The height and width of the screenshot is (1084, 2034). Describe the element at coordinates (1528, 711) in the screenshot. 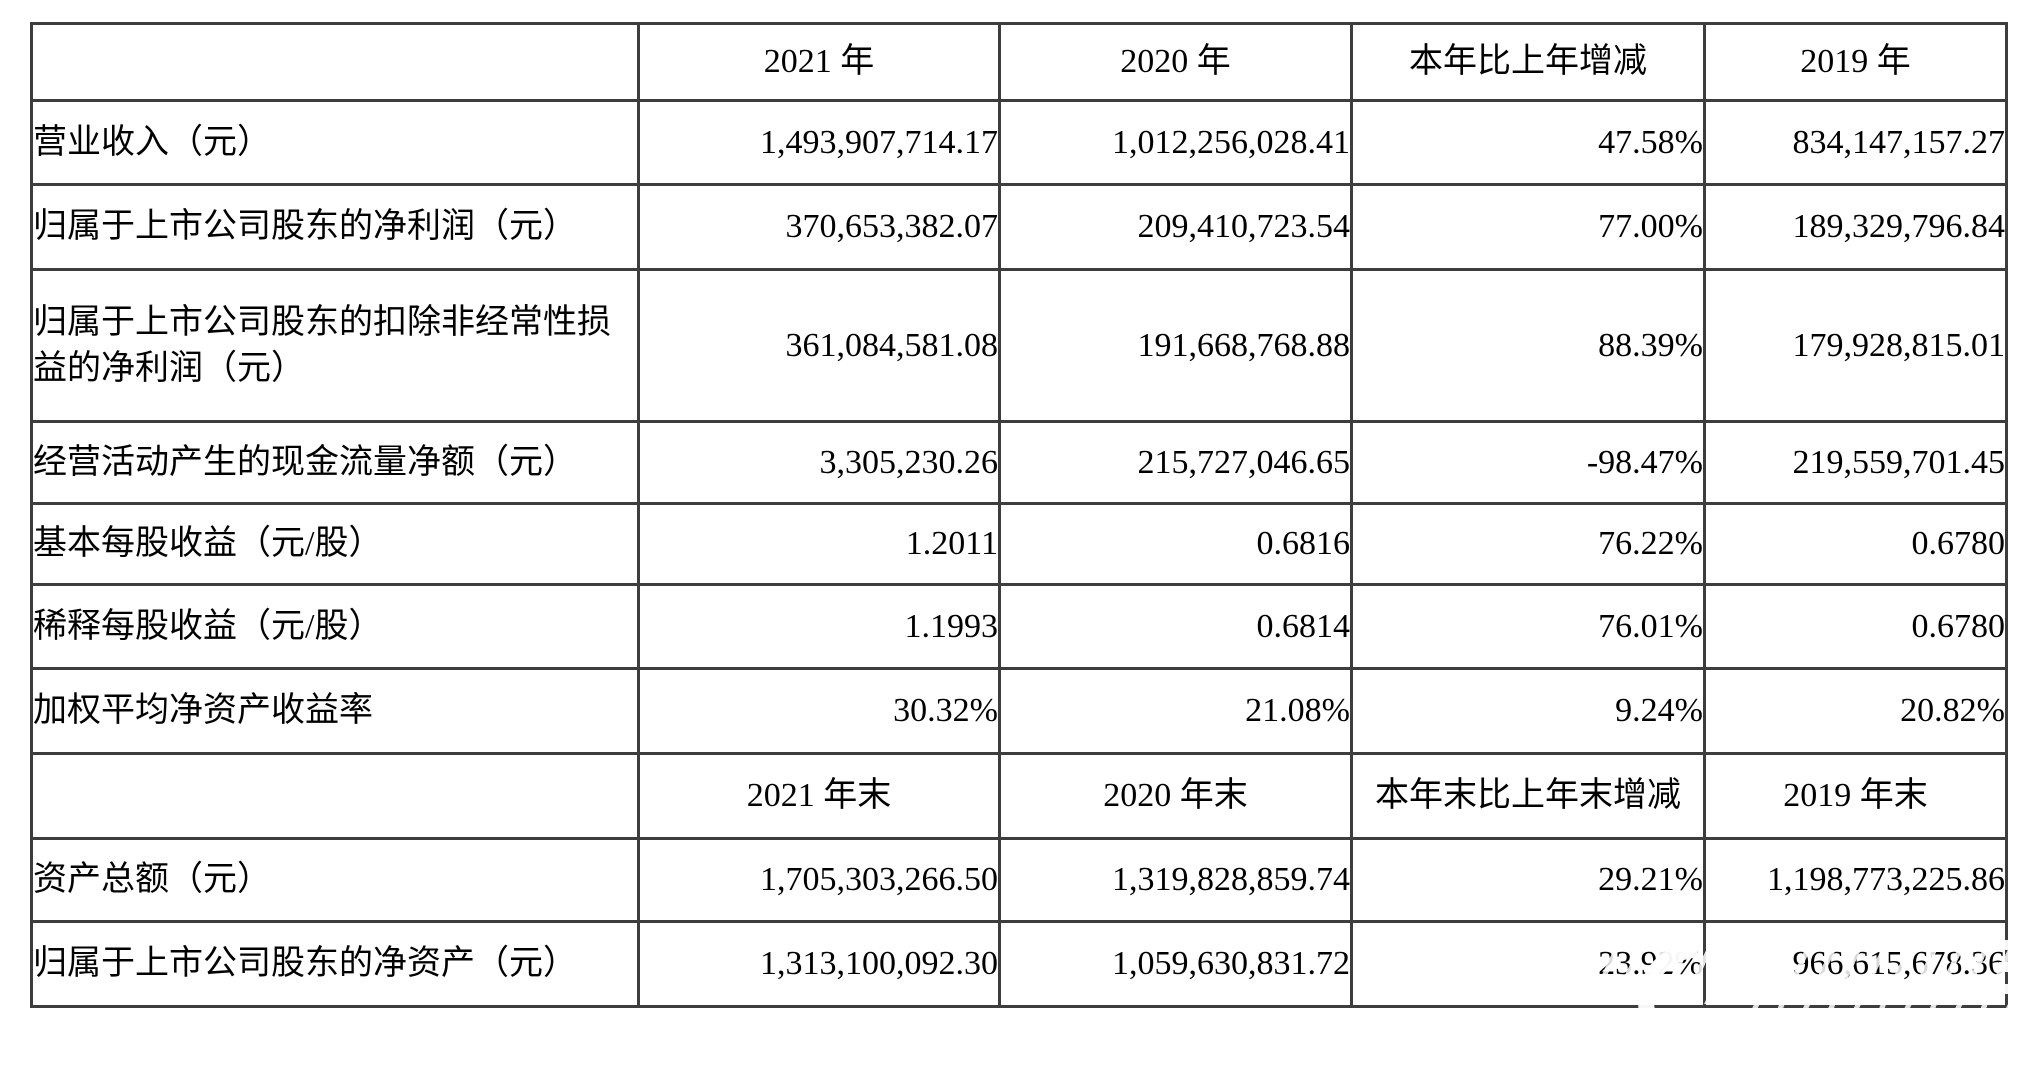

I see `value-yoy-change: 9.24%` at that location.